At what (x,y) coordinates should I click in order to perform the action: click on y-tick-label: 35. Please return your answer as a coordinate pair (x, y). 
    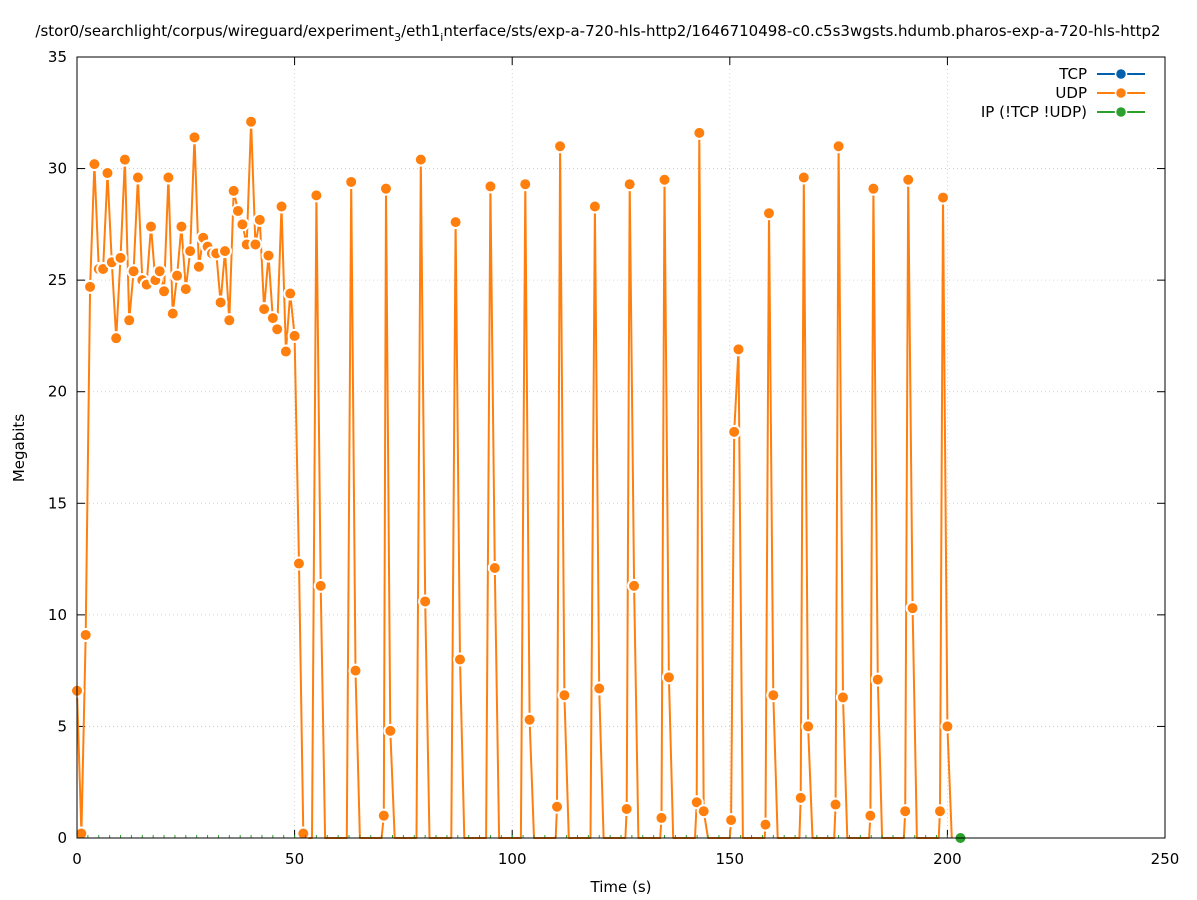
    Looking at the image, I should click on (57, 57).